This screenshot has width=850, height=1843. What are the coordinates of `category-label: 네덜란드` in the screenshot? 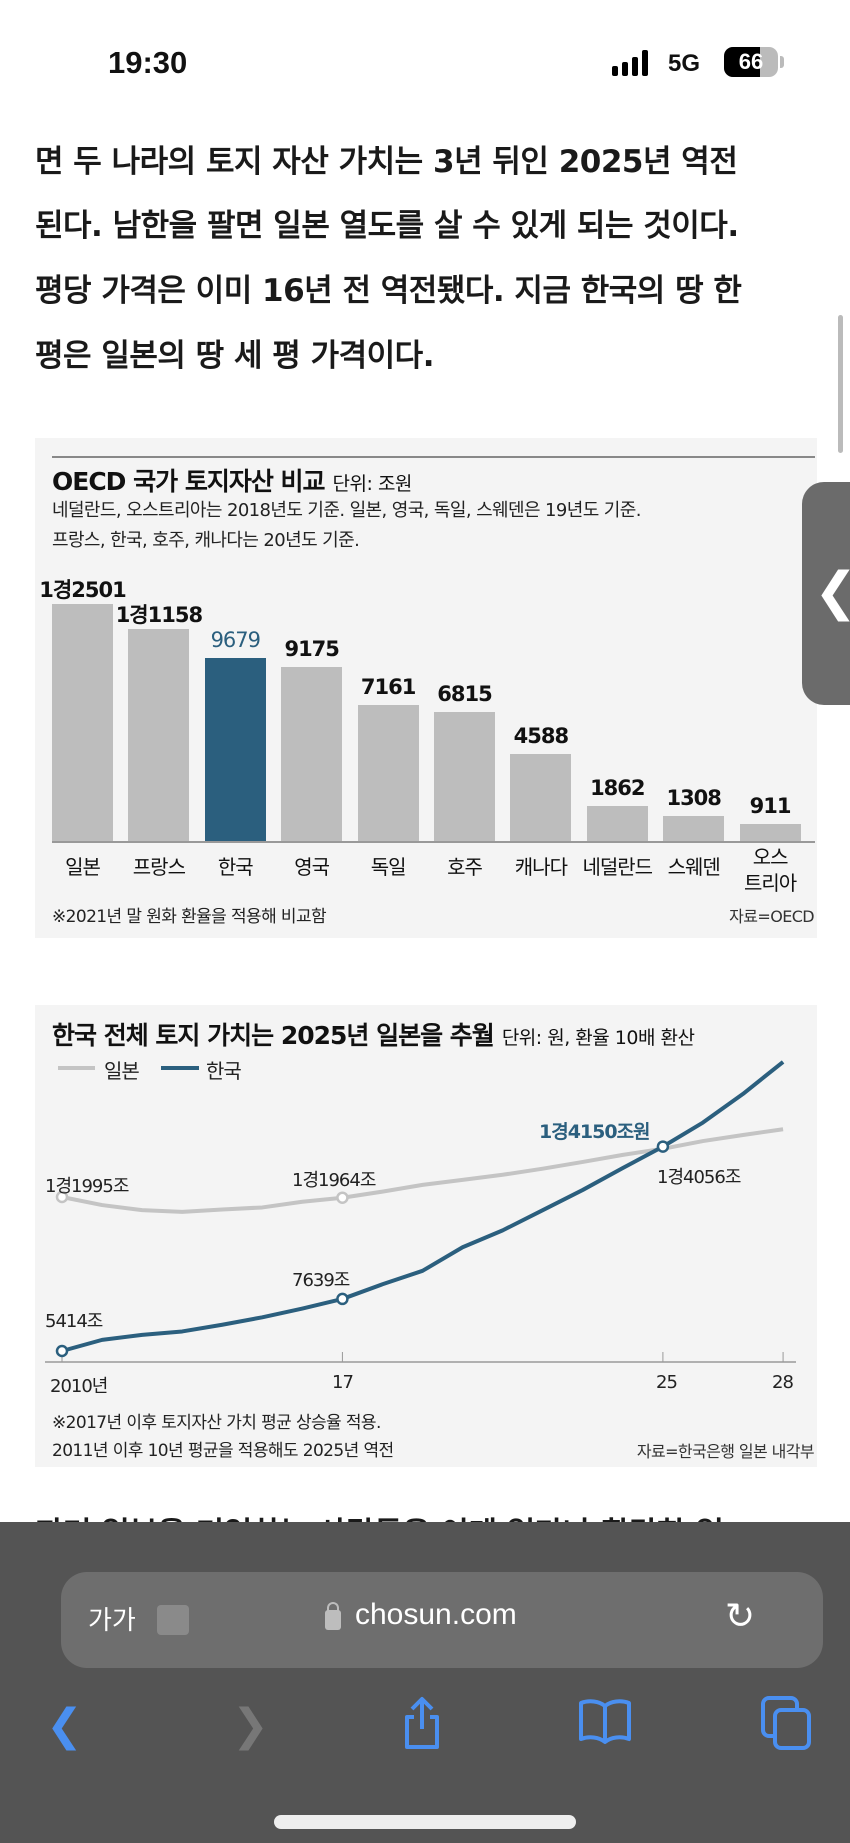 It's located at (617, 867).